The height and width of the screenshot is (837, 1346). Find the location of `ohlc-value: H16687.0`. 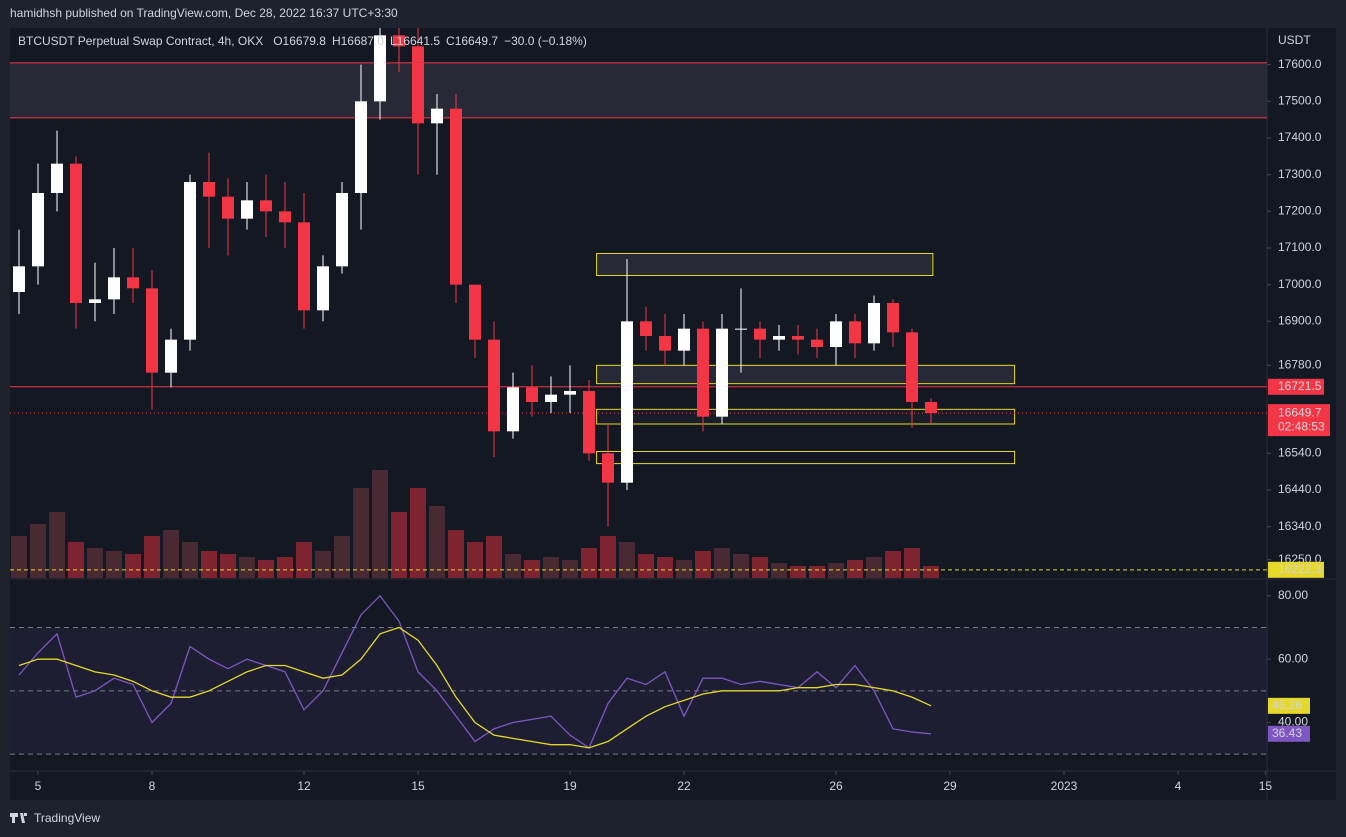

ohlc-value: H16687.0 is located at coordinates (358, 41).